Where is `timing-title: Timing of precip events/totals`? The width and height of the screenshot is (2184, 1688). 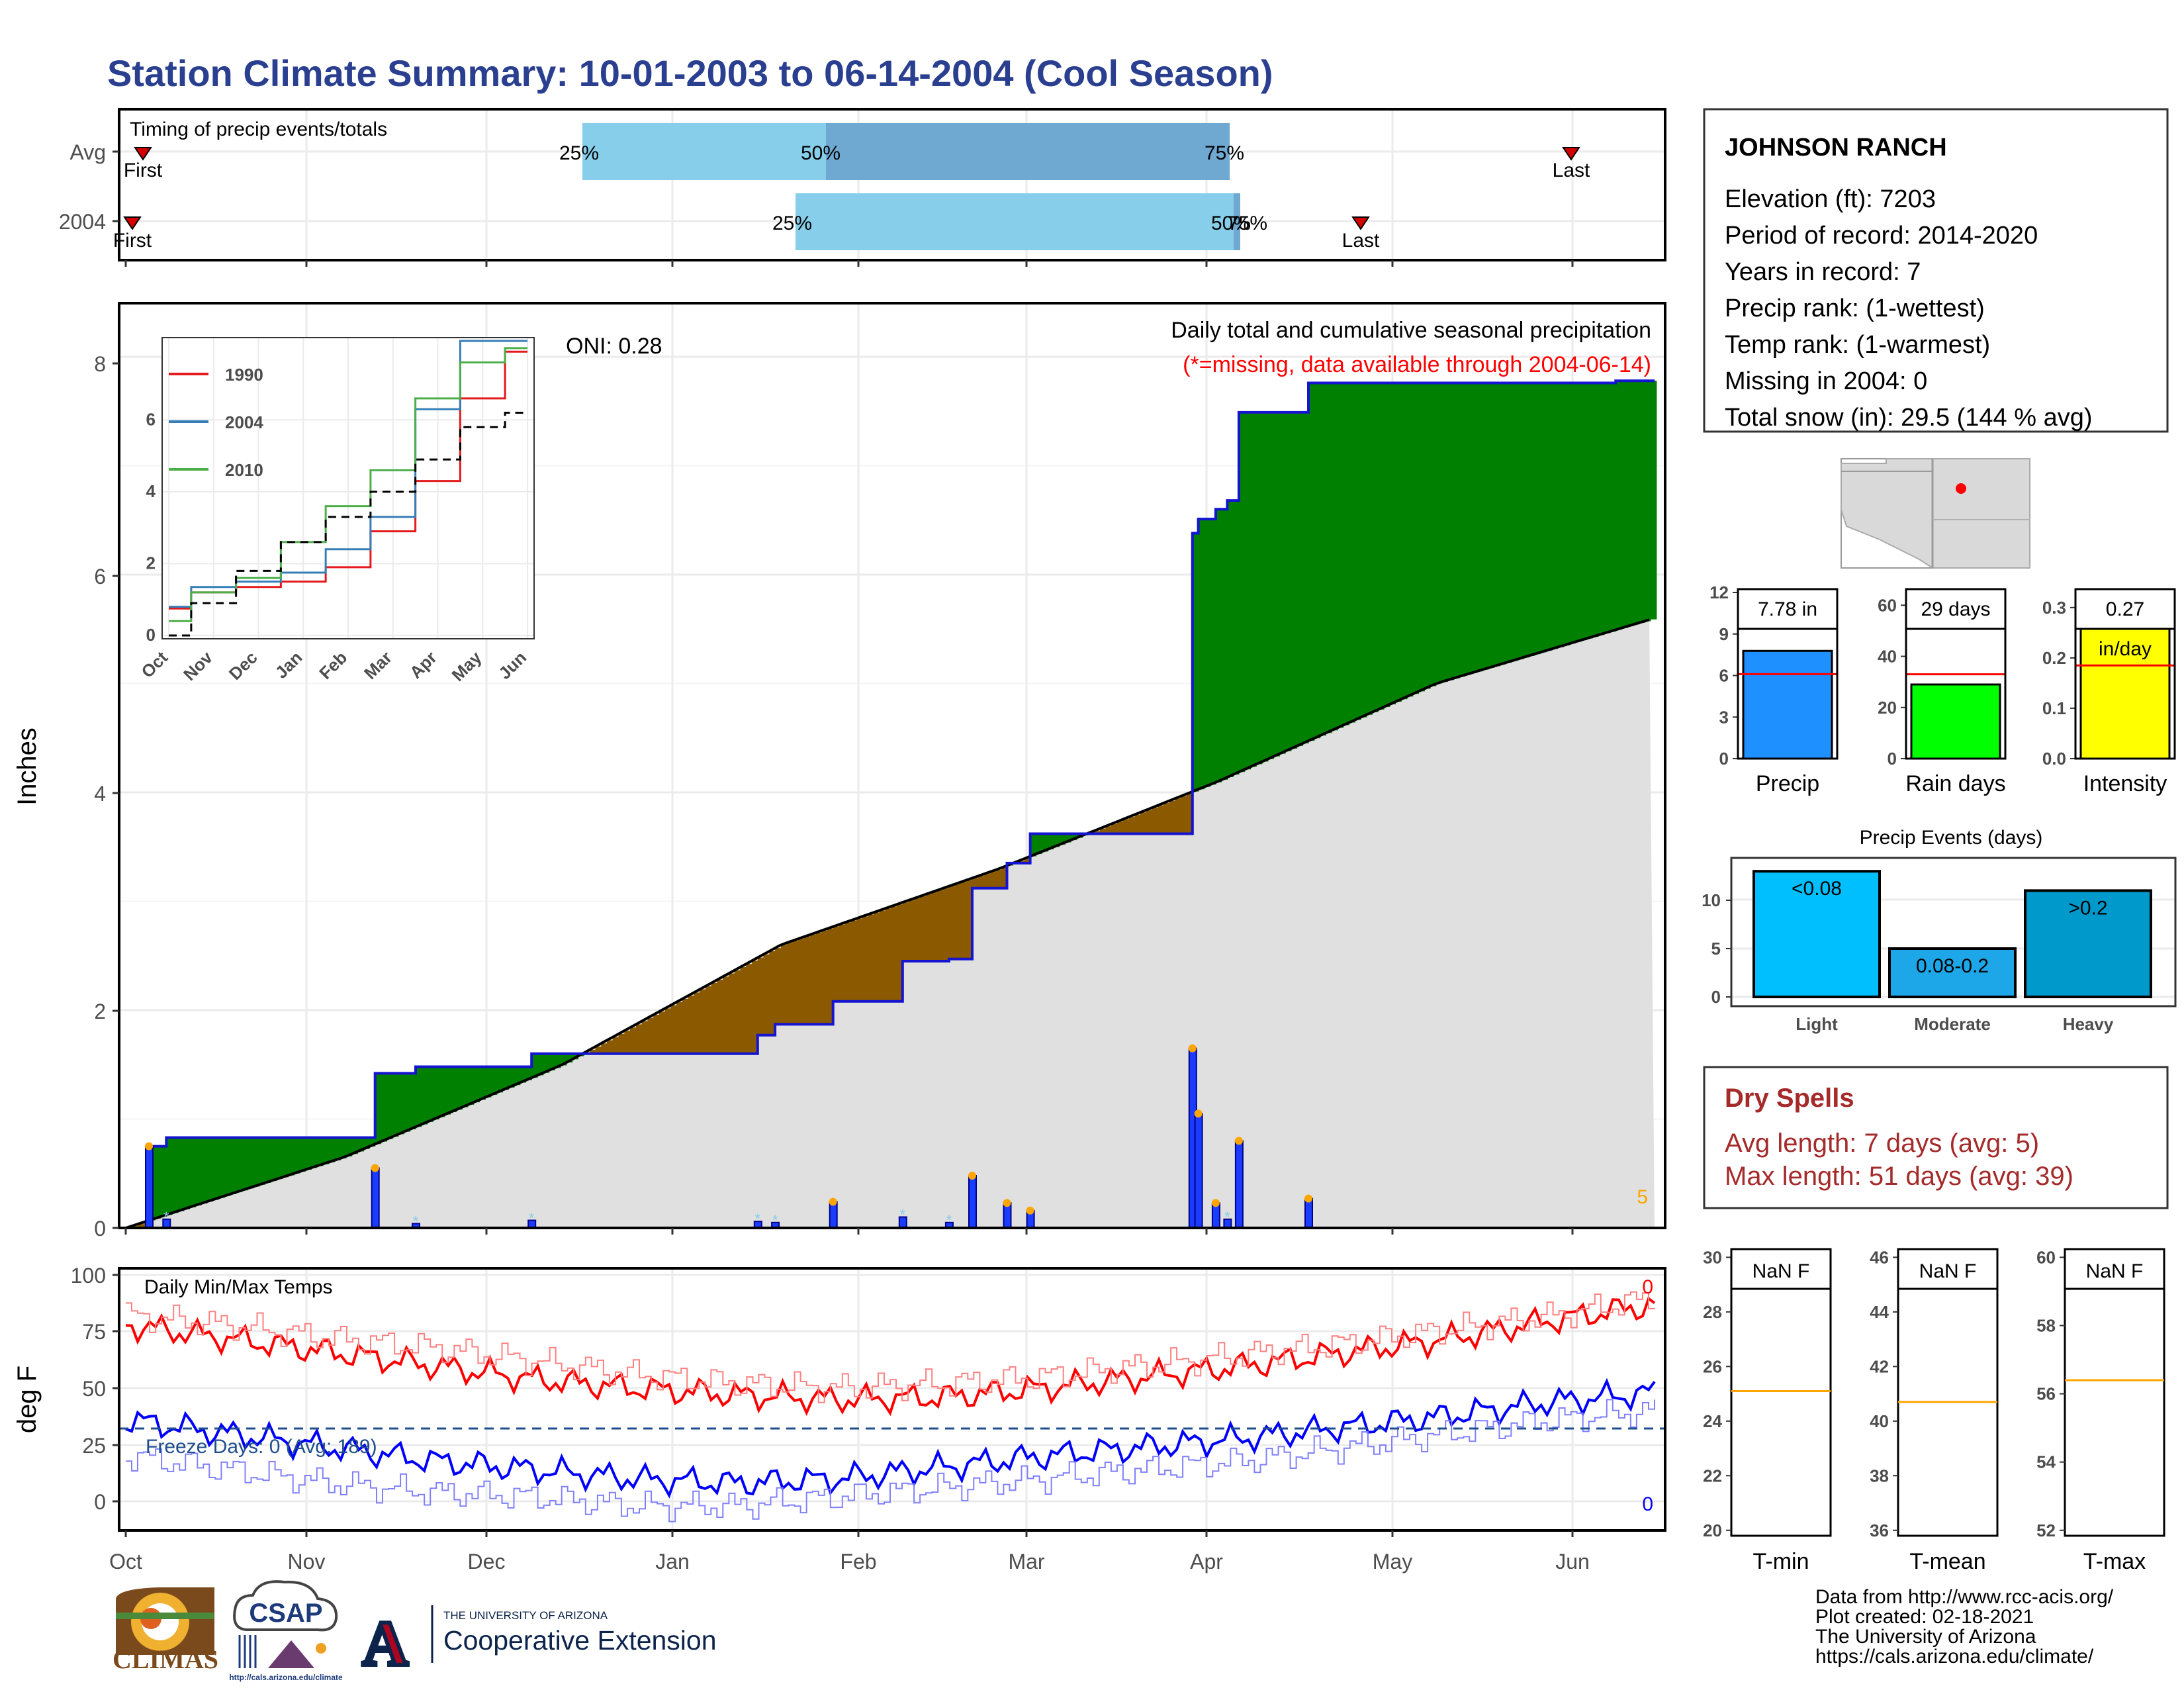 timing-title: Timing of precip events/totals is located at coordinates (258, 129).